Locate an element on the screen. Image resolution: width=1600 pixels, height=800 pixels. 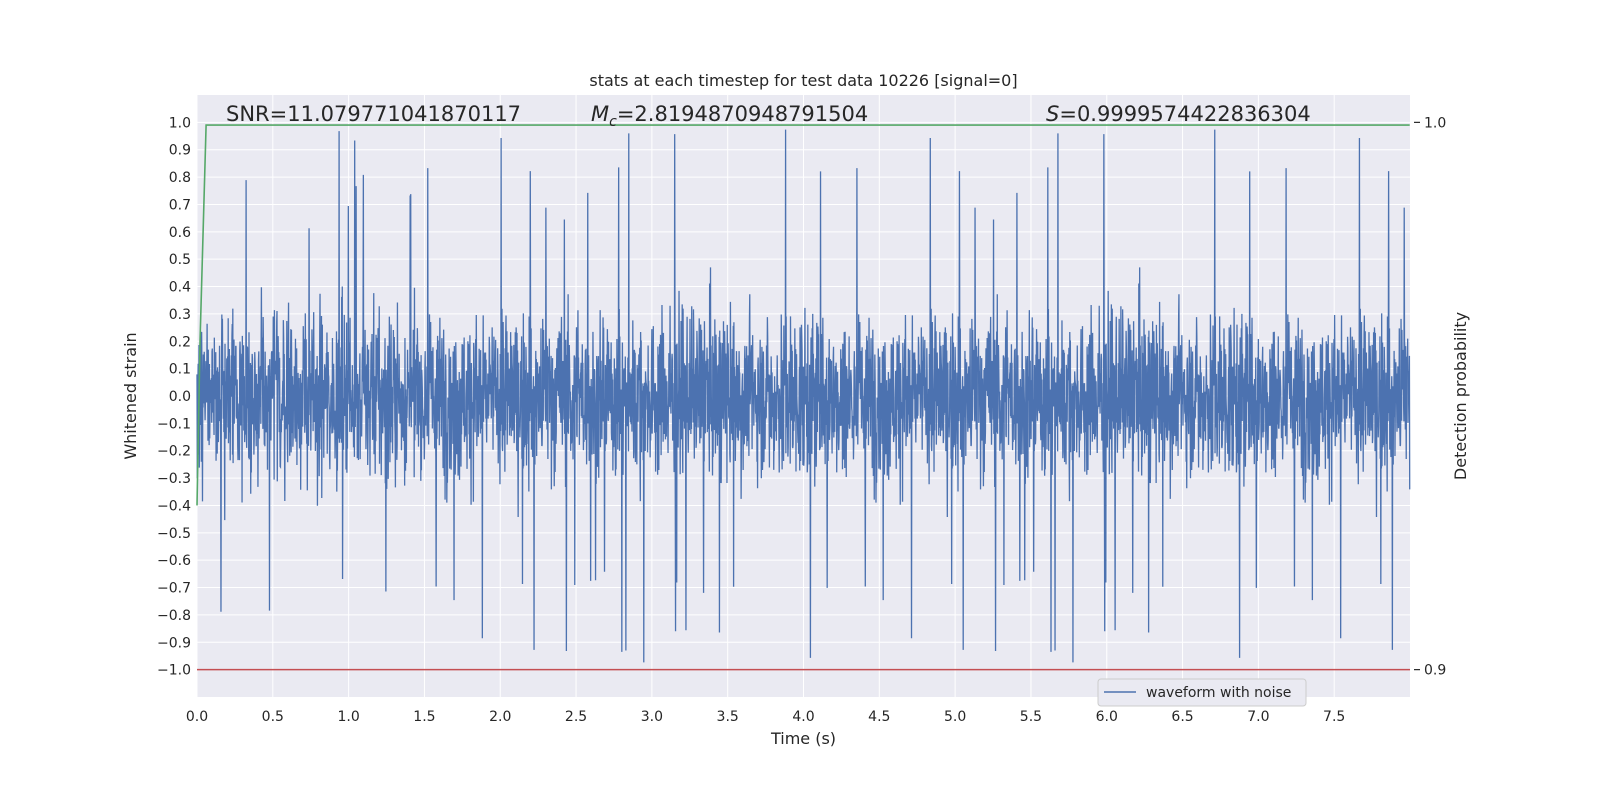
x-tick-label: 0.0 is located at coordinates (197, 717).